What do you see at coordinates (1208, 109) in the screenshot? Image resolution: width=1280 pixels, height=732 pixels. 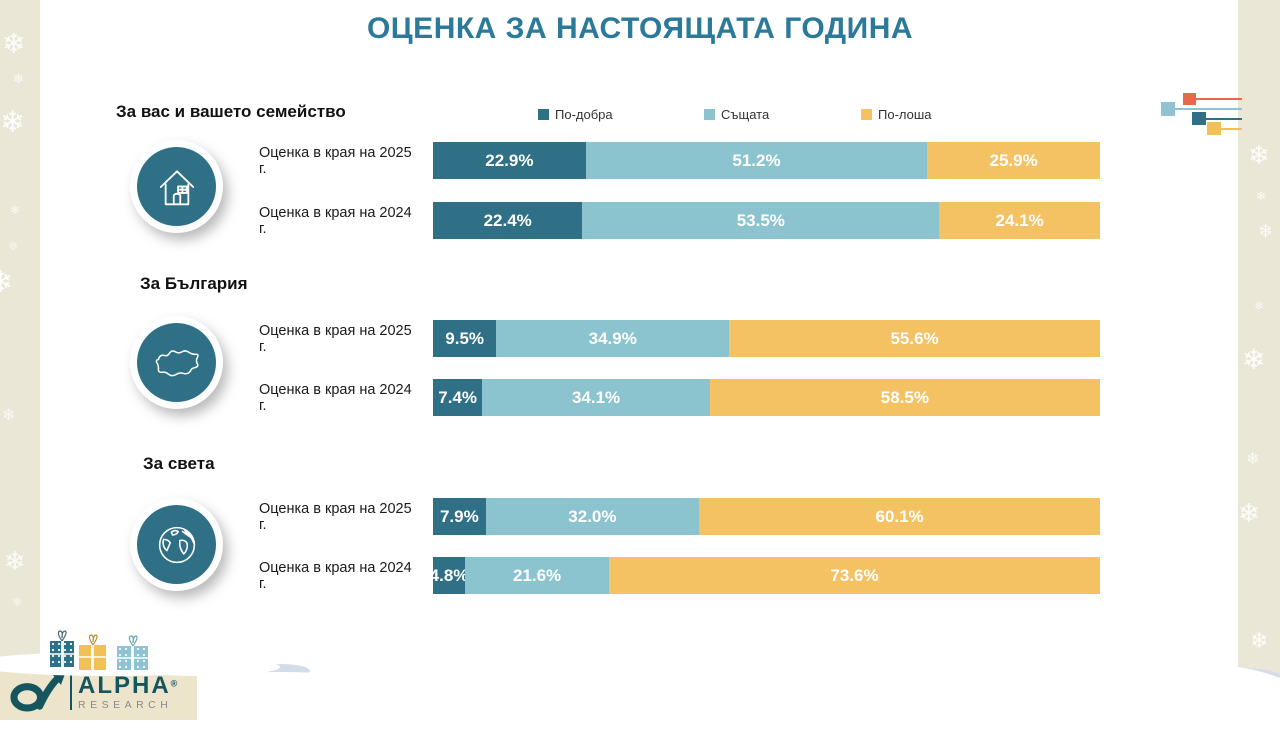 I see `motif-line-lightblue` at bounding box center [1208, 109].